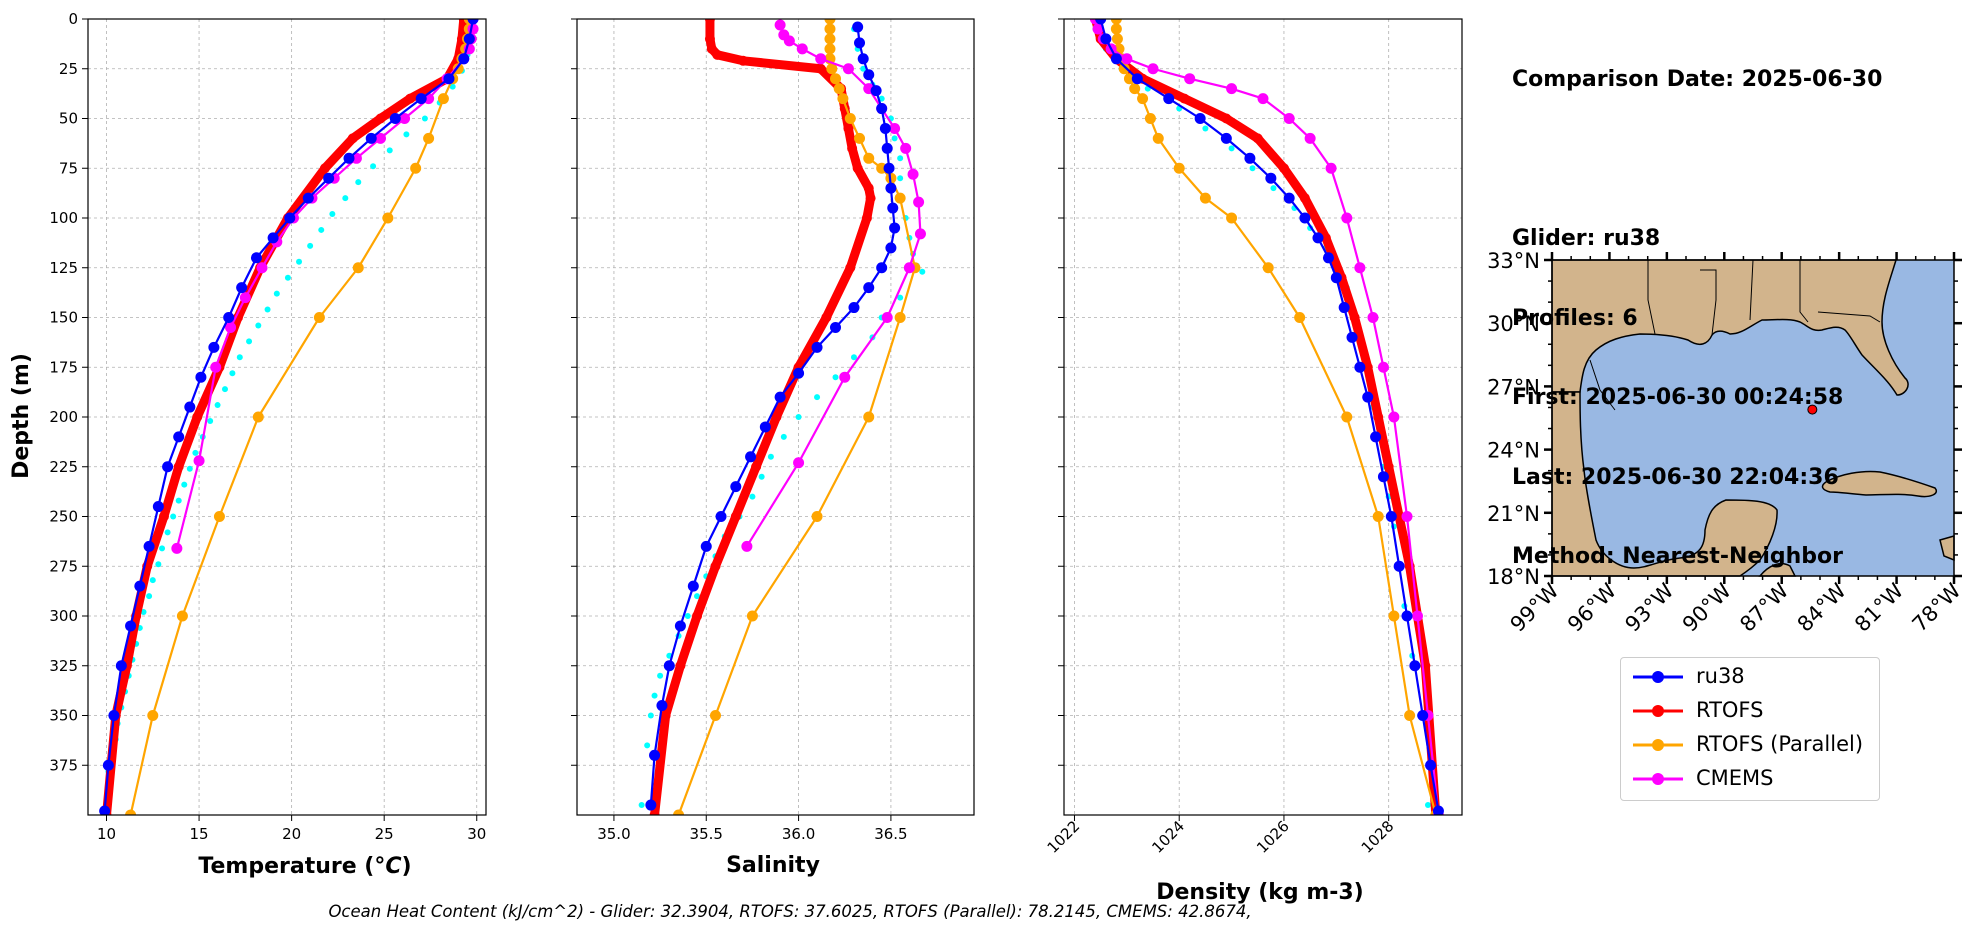 The image size is (1987, 934). What do you see at coordinates (1269, 416) in the screenshot?
I see `series-line-ru38` at bounding box center [1269, 416].